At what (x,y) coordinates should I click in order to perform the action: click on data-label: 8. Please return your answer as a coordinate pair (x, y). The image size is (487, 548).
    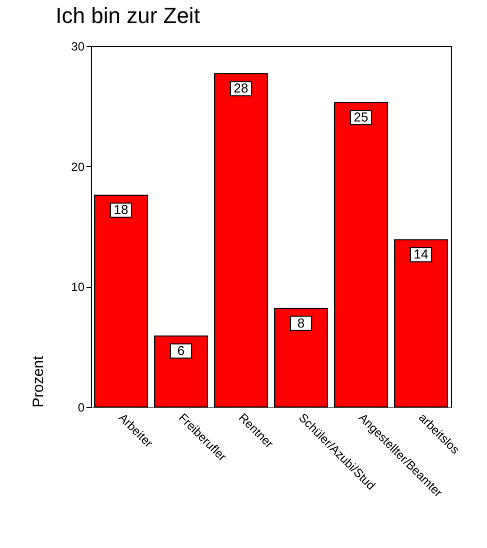
    Looking at the image, I should click on (301, 322).